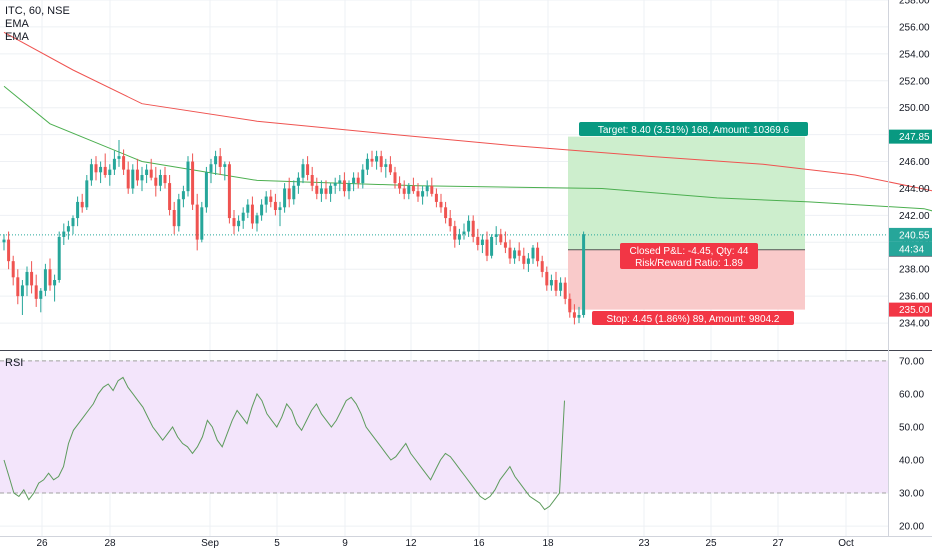 The height and width of the screenshot is (550, 932). What do you see at coordinates (914, 189) in the screenshot?
I see `price-tick-label: 244.00` at bounding box center [914, 189].